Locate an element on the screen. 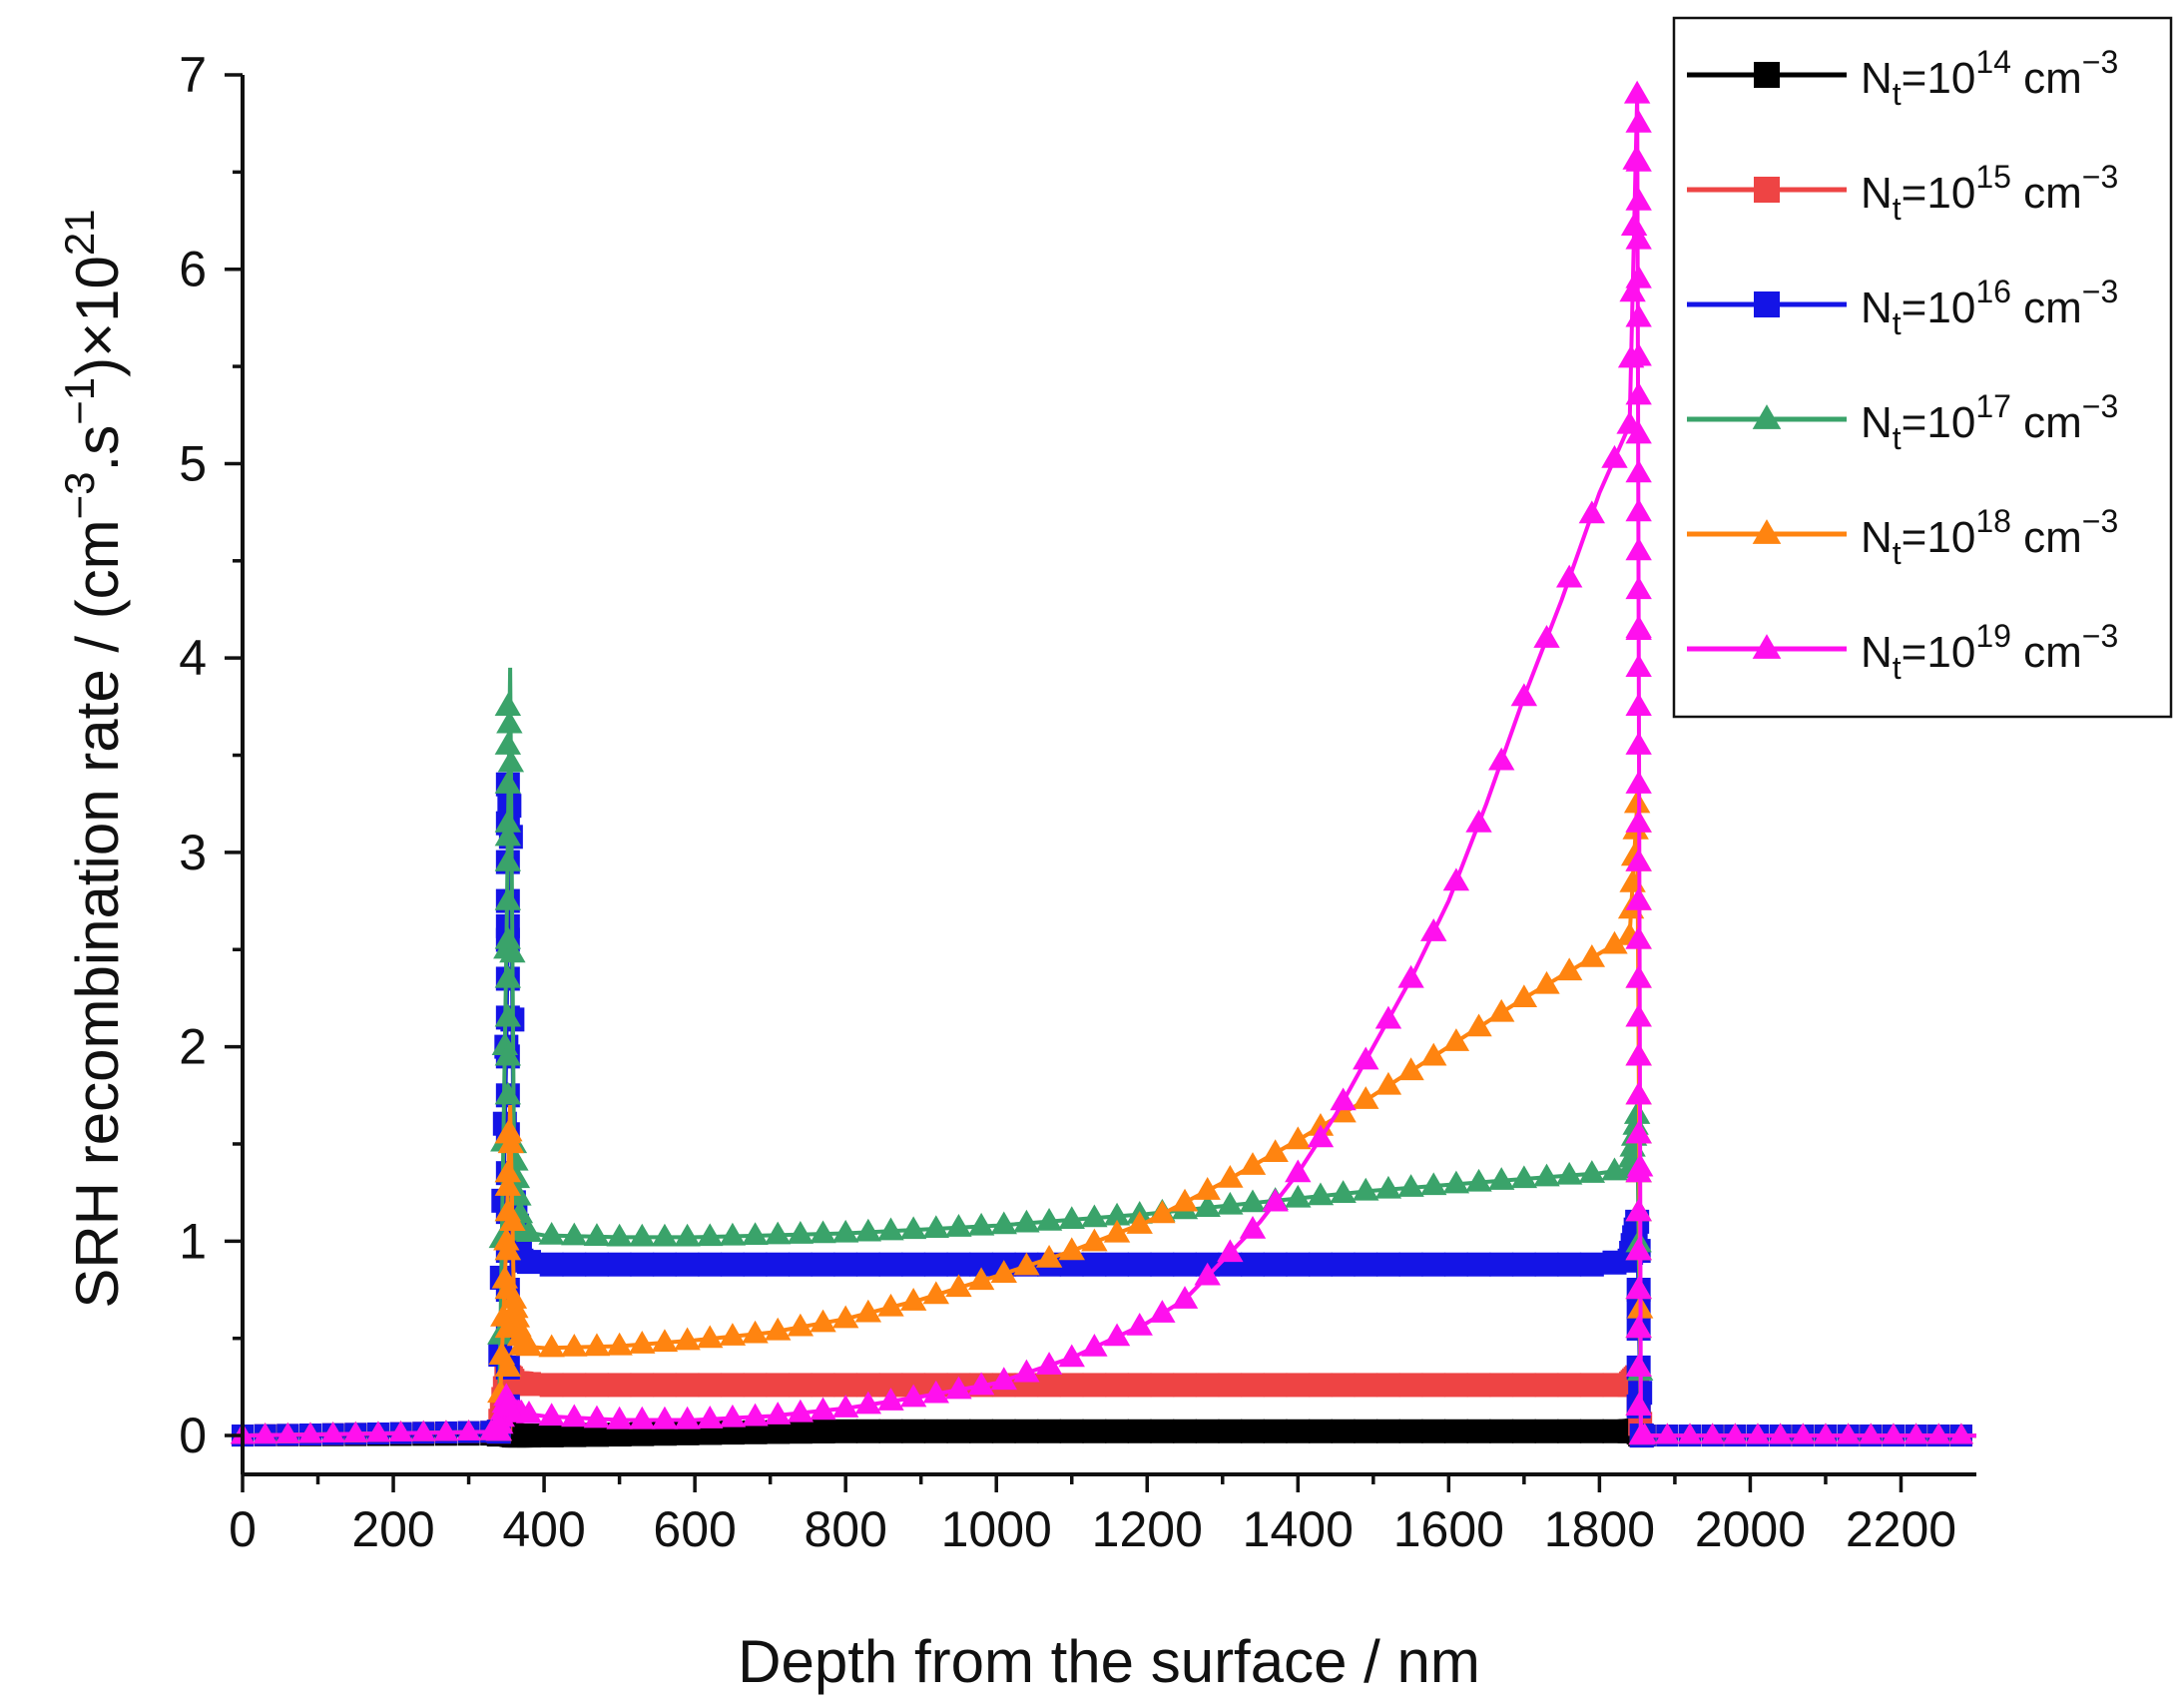 Image resolution: width=2183 pixels, height=1708 pixels. legend-box is located at coordinates (1923, 367).